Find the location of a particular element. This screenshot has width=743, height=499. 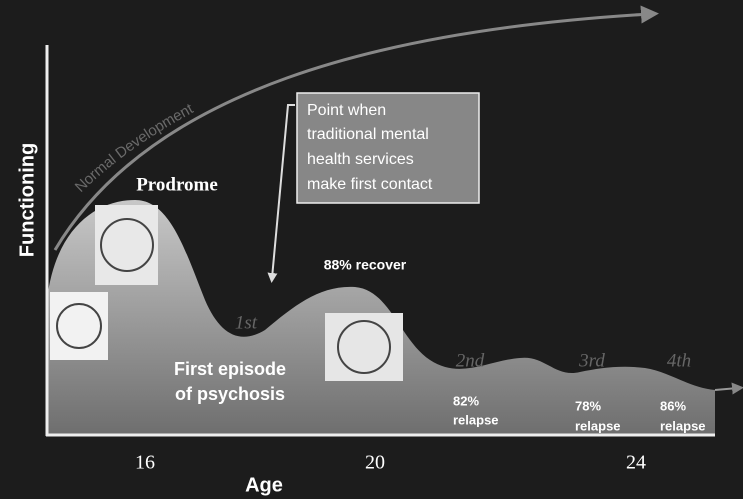

episode-number: 4th is located at coordinates (679, 360).